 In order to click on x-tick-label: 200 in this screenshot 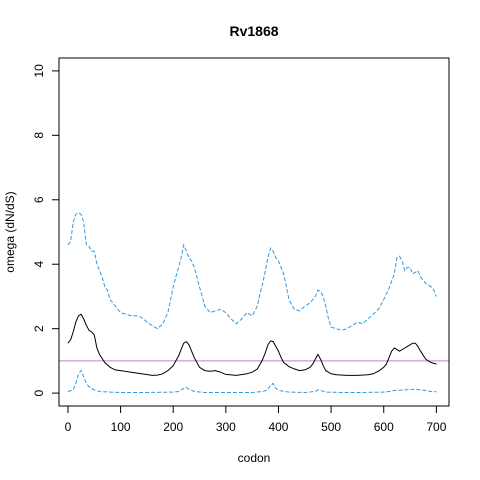, I will do `click(173, 427)`.